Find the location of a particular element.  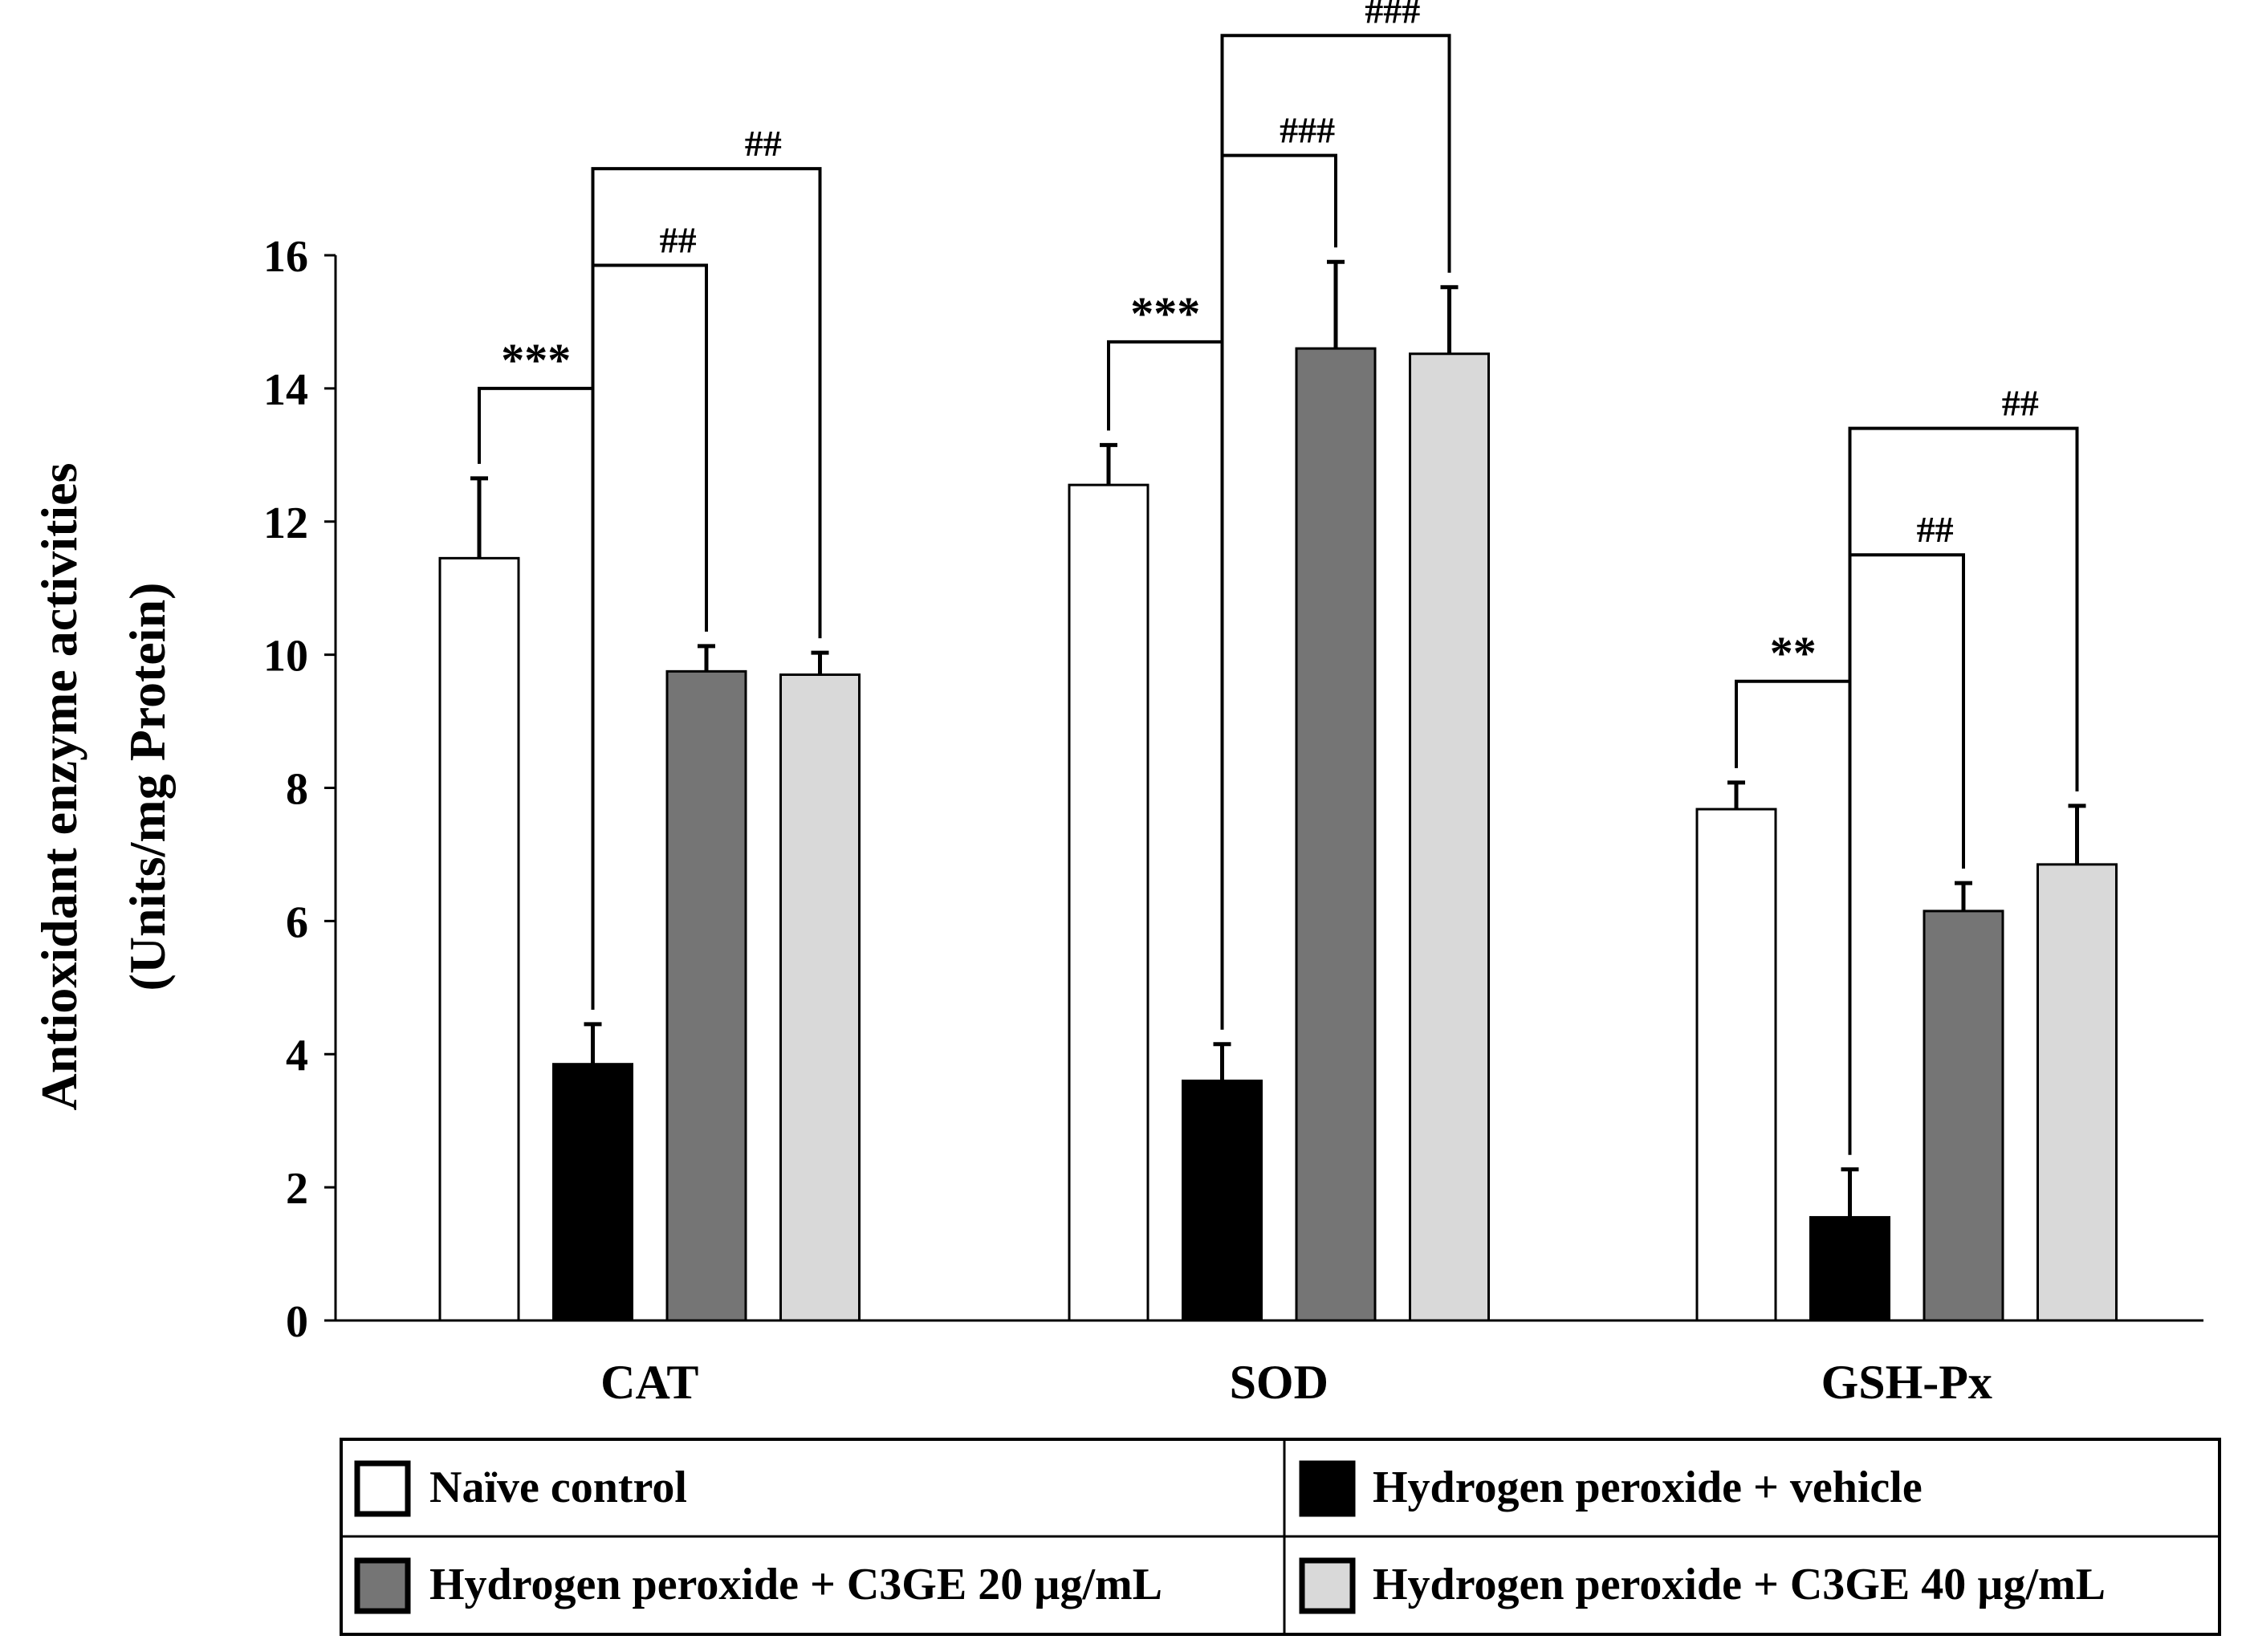

significance-label-4: ### is located at coordinates (1307, 130).